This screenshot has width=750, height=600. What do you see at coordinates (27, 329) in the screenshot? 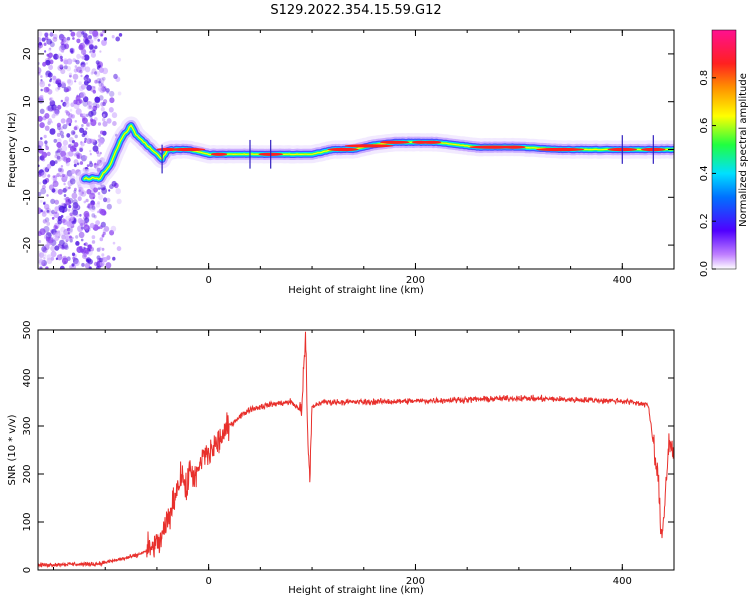
I see `snr-y-tick-label: 500` at bounding box center [27, 329].